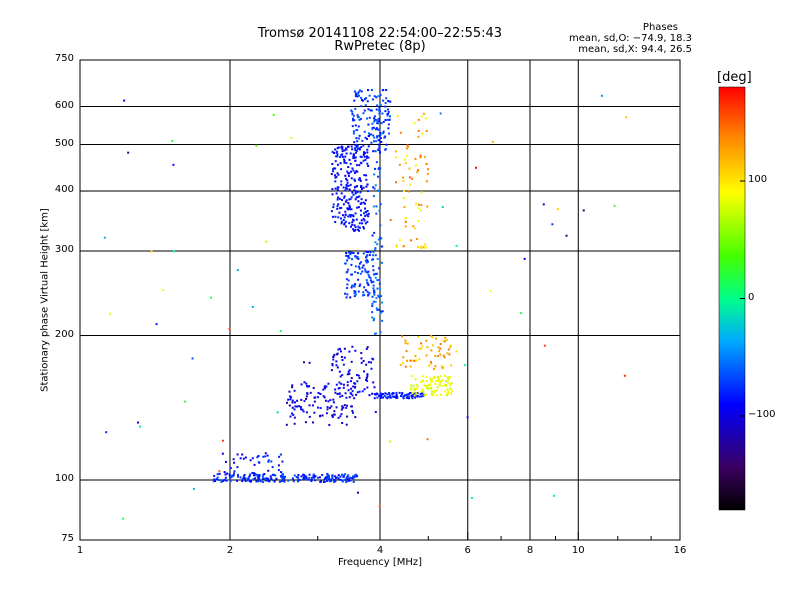 The height and width of the screenshot is (600, 800). What do you see at coordinates (467, 550) in the screenshot?
I see `x-tick-label: 6` at bounding box center [467, 550].